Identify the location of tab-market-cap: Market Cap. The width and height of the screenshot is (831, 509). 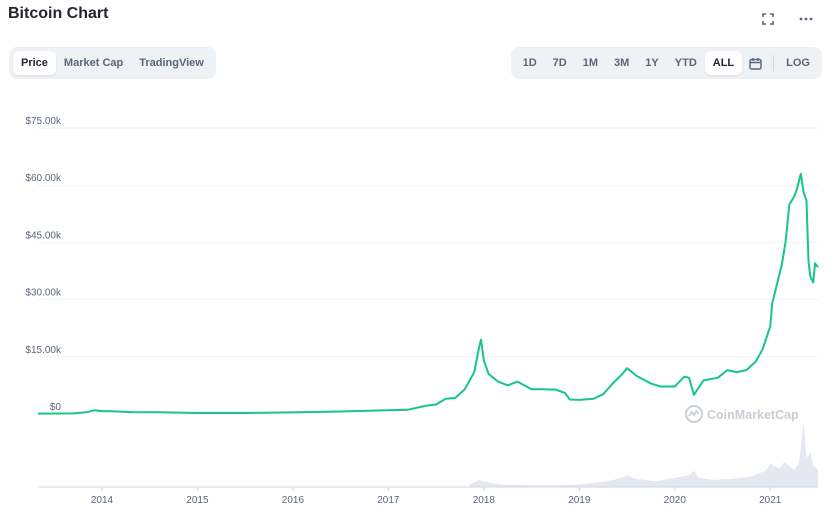
(93, 63).